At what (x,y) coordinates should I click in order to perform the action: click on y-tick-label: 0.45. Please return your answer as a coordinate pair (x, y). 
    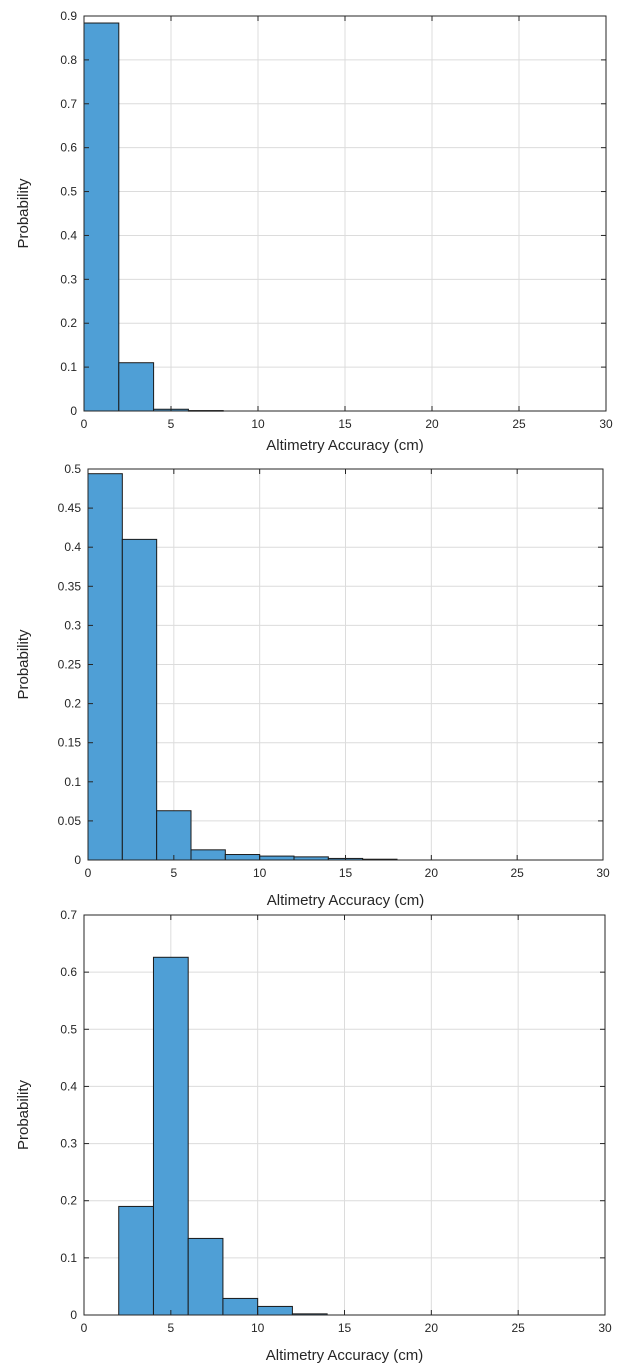
    Looking at the image, I should click on (70, 508).